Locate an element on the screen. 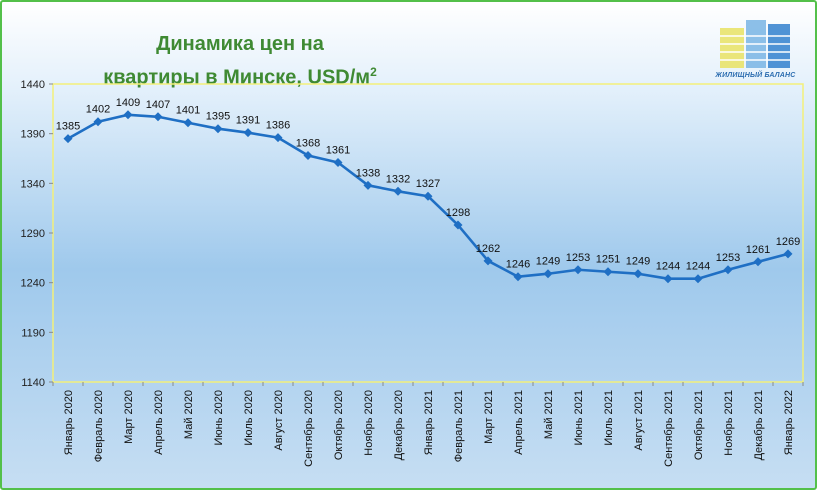 The image size is (817, 490). logo-text: ЖИЛИЩНЫЙ БАЛАНС is located at coordinates (755, 75).